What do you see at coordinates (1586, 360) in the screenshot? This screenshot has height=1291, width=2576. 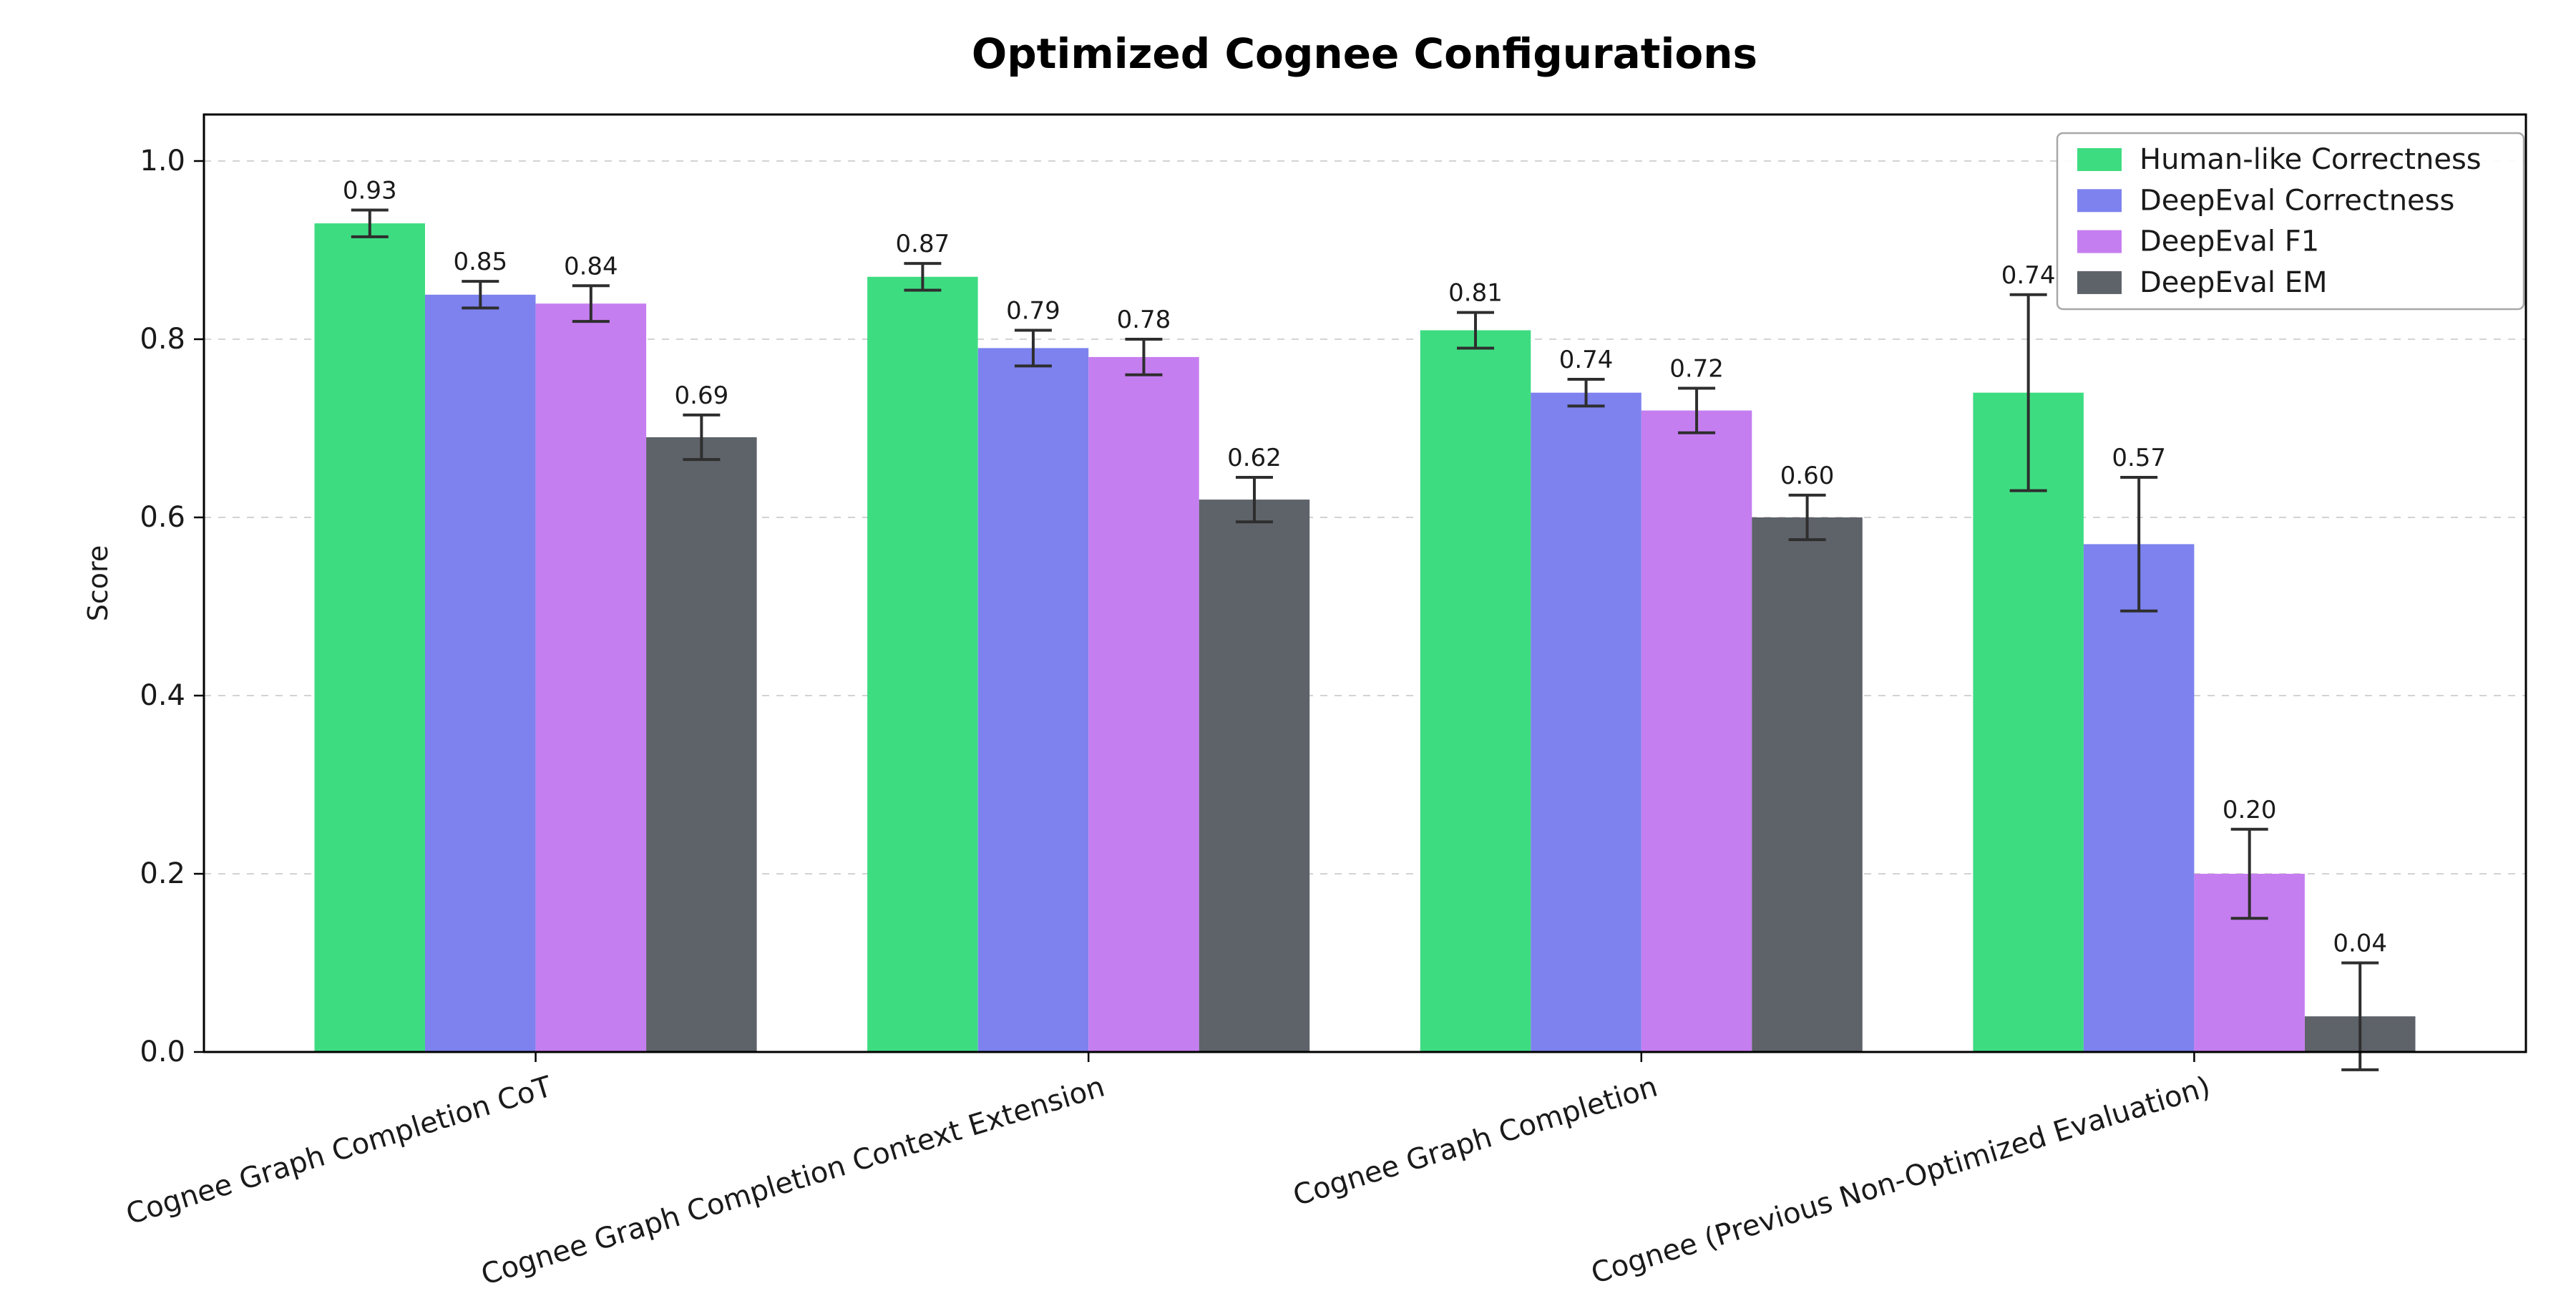 I see `bar-value-label-s1-c2: 0.74` at bounding box center [1586, 360].